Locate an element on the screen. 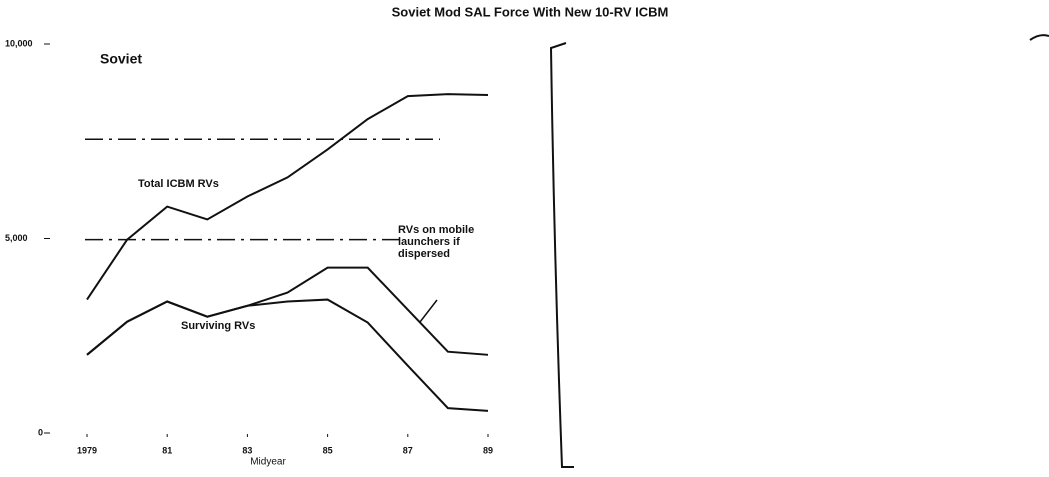 The width and height of the screenshot is (1049, 477). series-label: Total ICBM RVs is located at coordinates (178, 184).